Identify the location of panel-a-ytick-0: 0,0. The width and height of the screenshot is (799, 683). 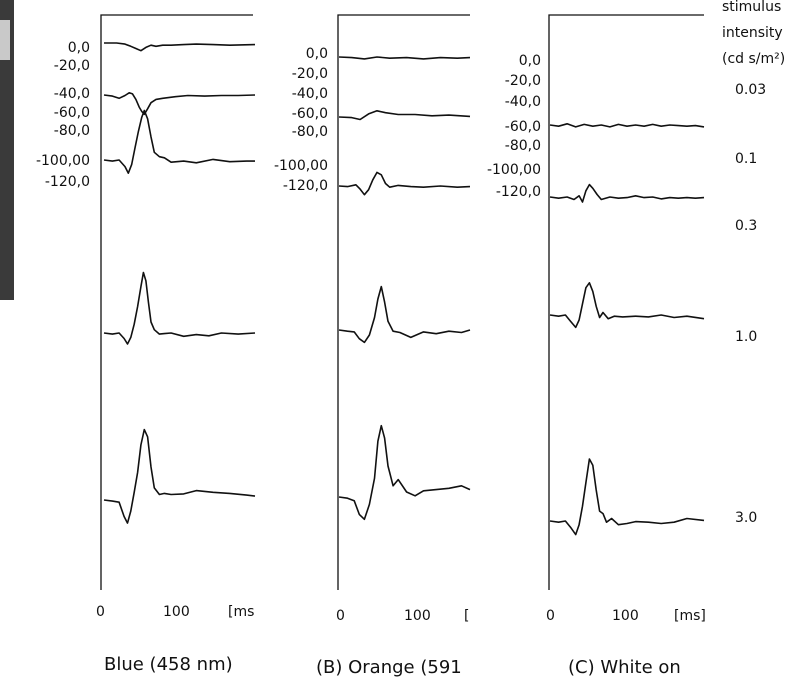
(79, 48).